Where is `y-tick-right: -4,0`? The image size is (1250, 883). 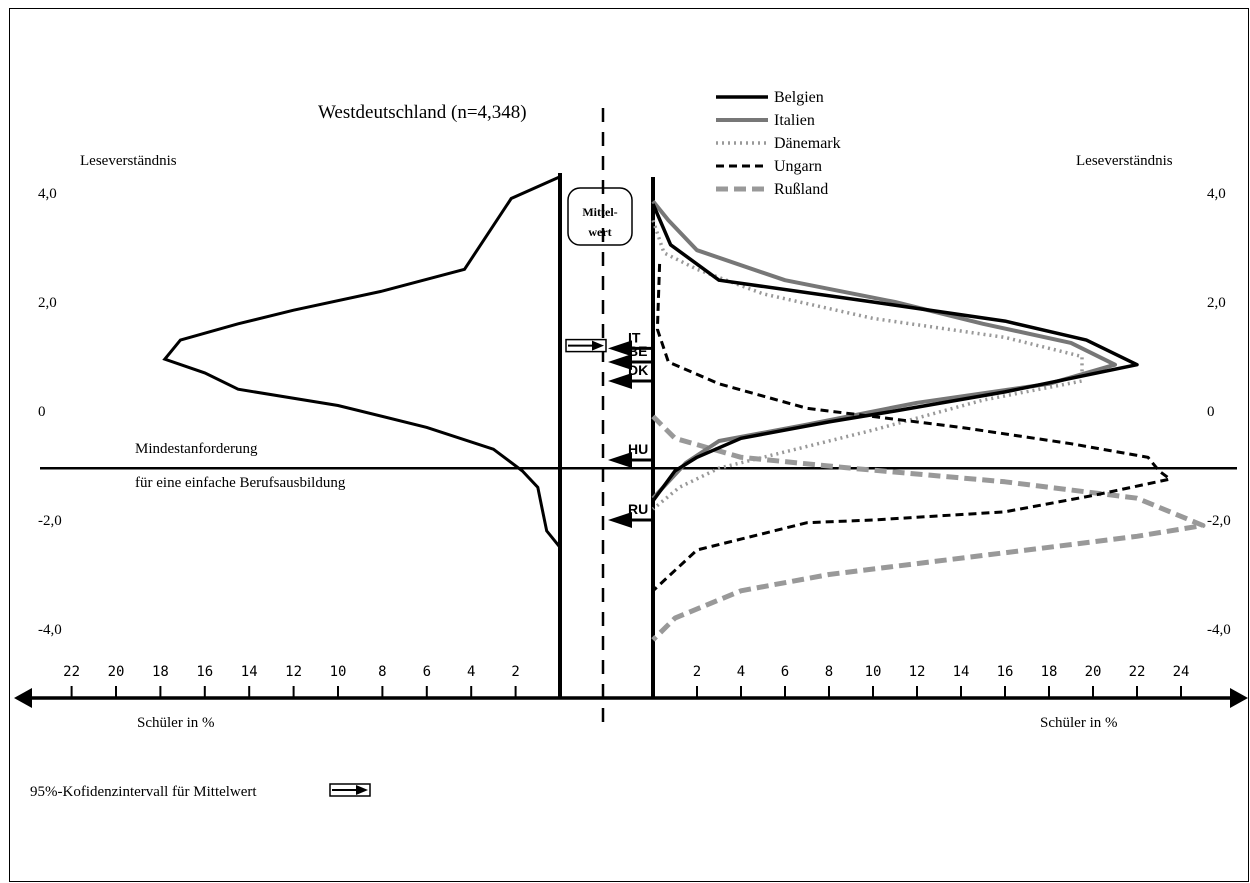 y-tick-right: -4,0 is located at coordinates (1219, 630).